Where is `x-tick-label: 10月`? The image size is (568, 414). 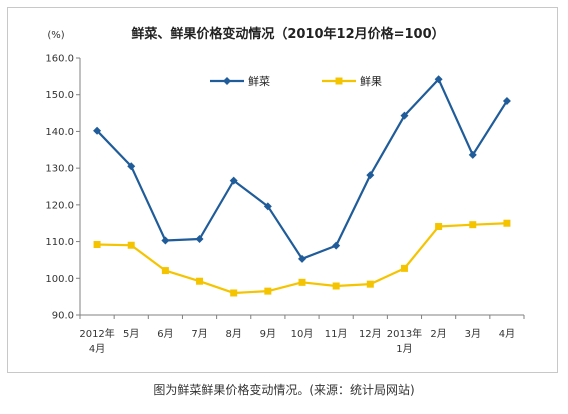
x-tick-label: 10月 is located at coordinates (302, 334).